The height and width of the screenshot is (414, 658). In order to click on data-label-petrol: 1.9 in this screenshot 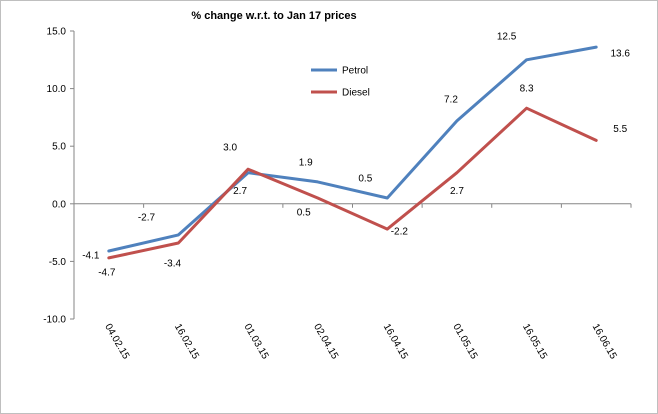, I will do `click(306, 162)`.